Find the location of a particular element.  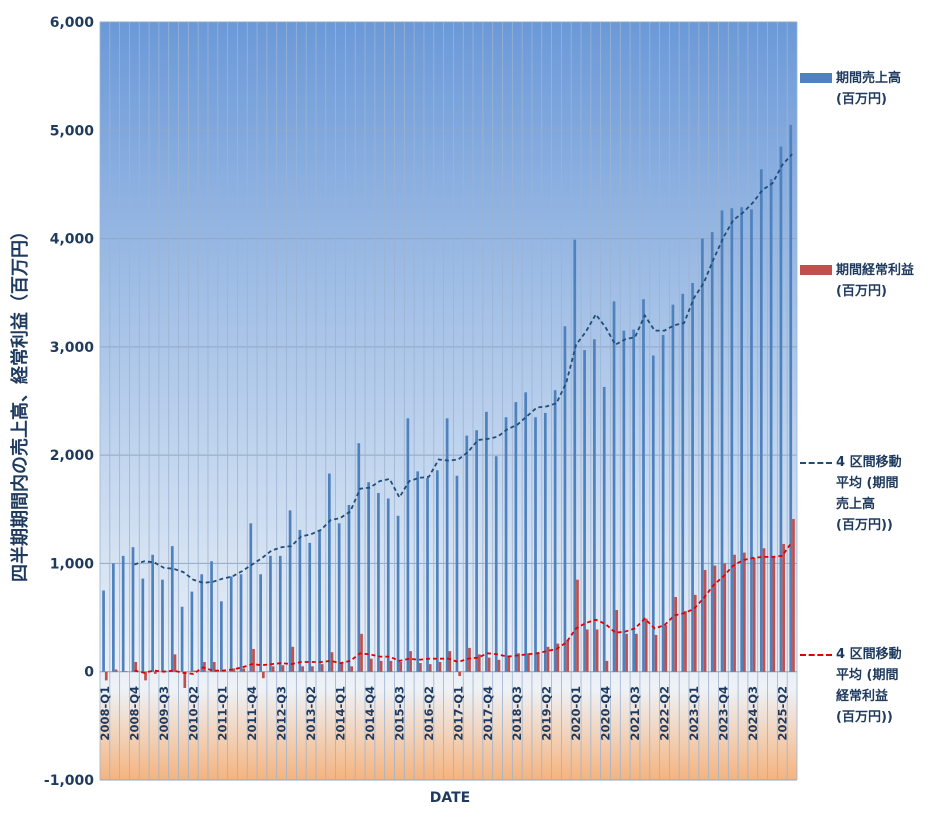

y-axis-label: 四半期期間内の売上高、経常利益（百万円） is located at coordinates (20, 402).